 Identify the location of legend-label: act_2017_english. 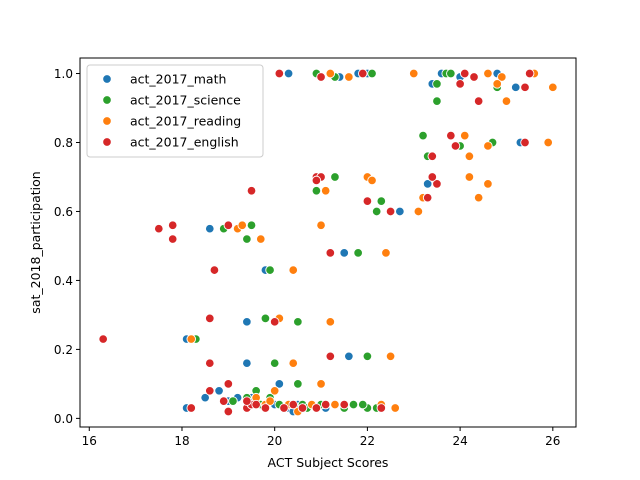
(184, 142).